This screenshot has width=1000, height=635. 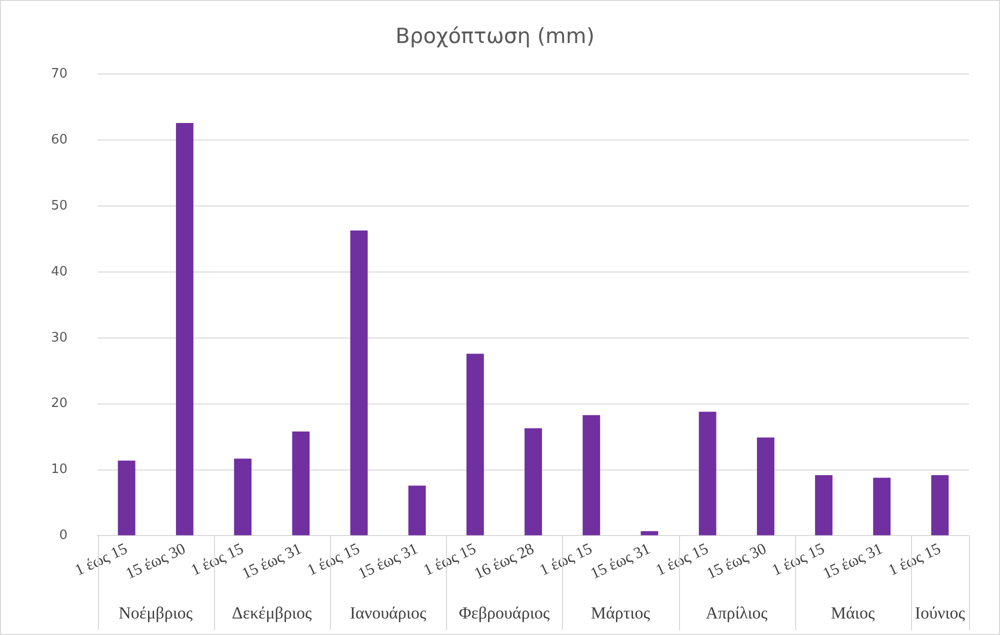 What do you see at coordinates (620, 612) in the screenshot?
I see `text: Μάρτιος` at bounding box center [620, 612].